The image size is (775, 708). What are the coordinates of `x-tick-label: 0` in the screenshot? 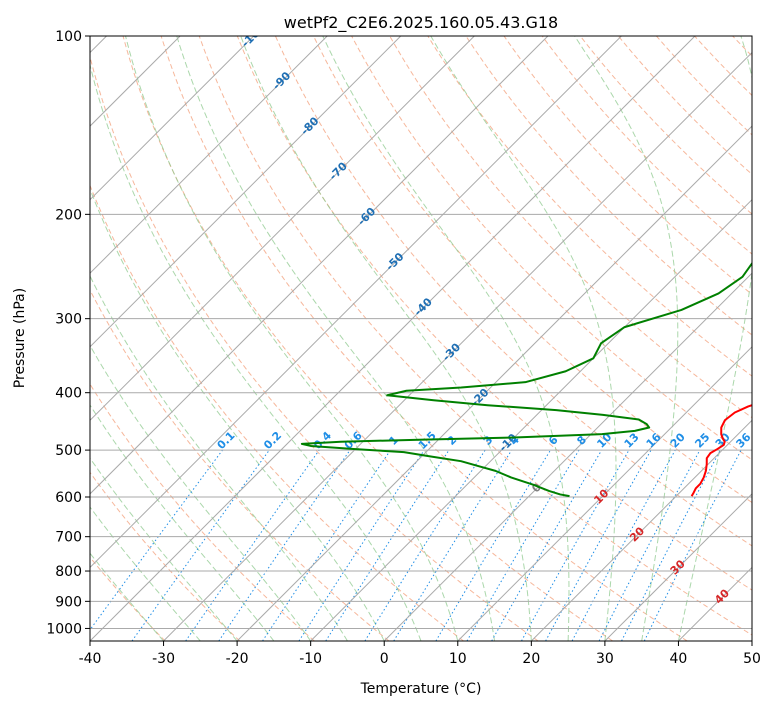 It's located at (384, 659).